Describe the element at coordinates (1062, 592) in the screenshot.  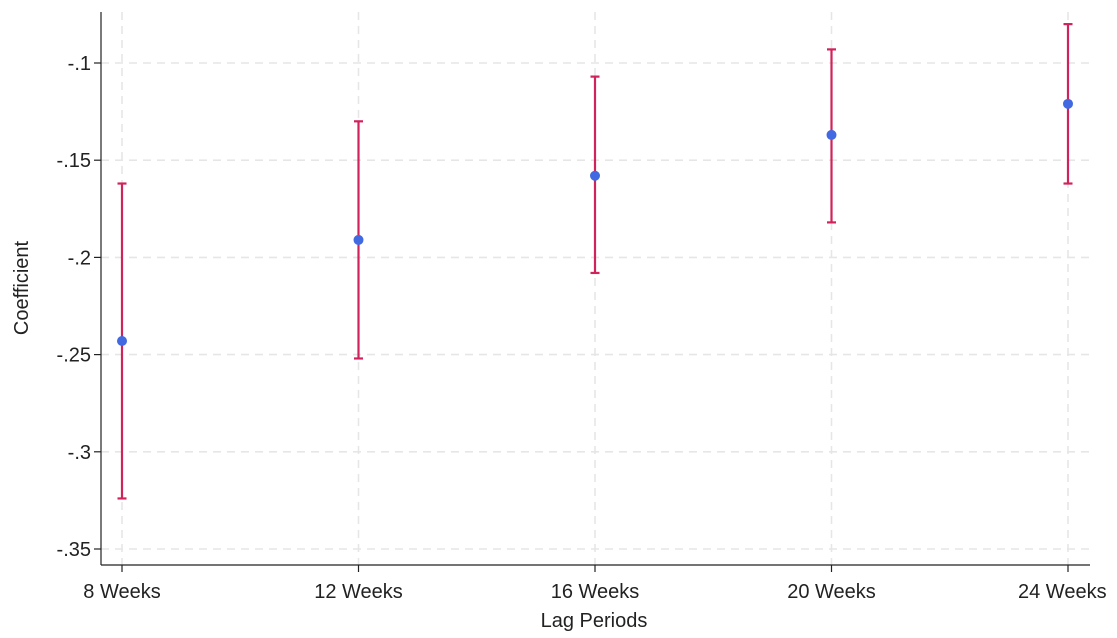
I see `x-tick-label: 24 Weeks` at that location.